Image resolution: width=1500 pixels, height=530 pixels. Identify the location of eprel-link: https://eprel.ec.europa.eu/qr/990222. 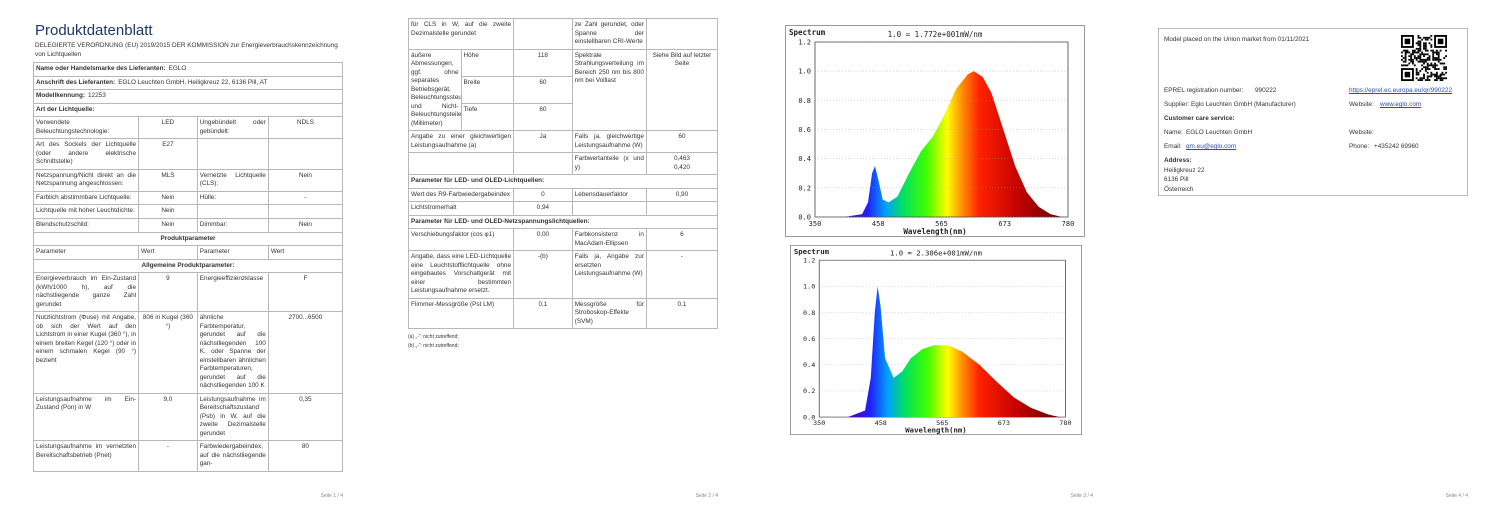
(1401, 90).